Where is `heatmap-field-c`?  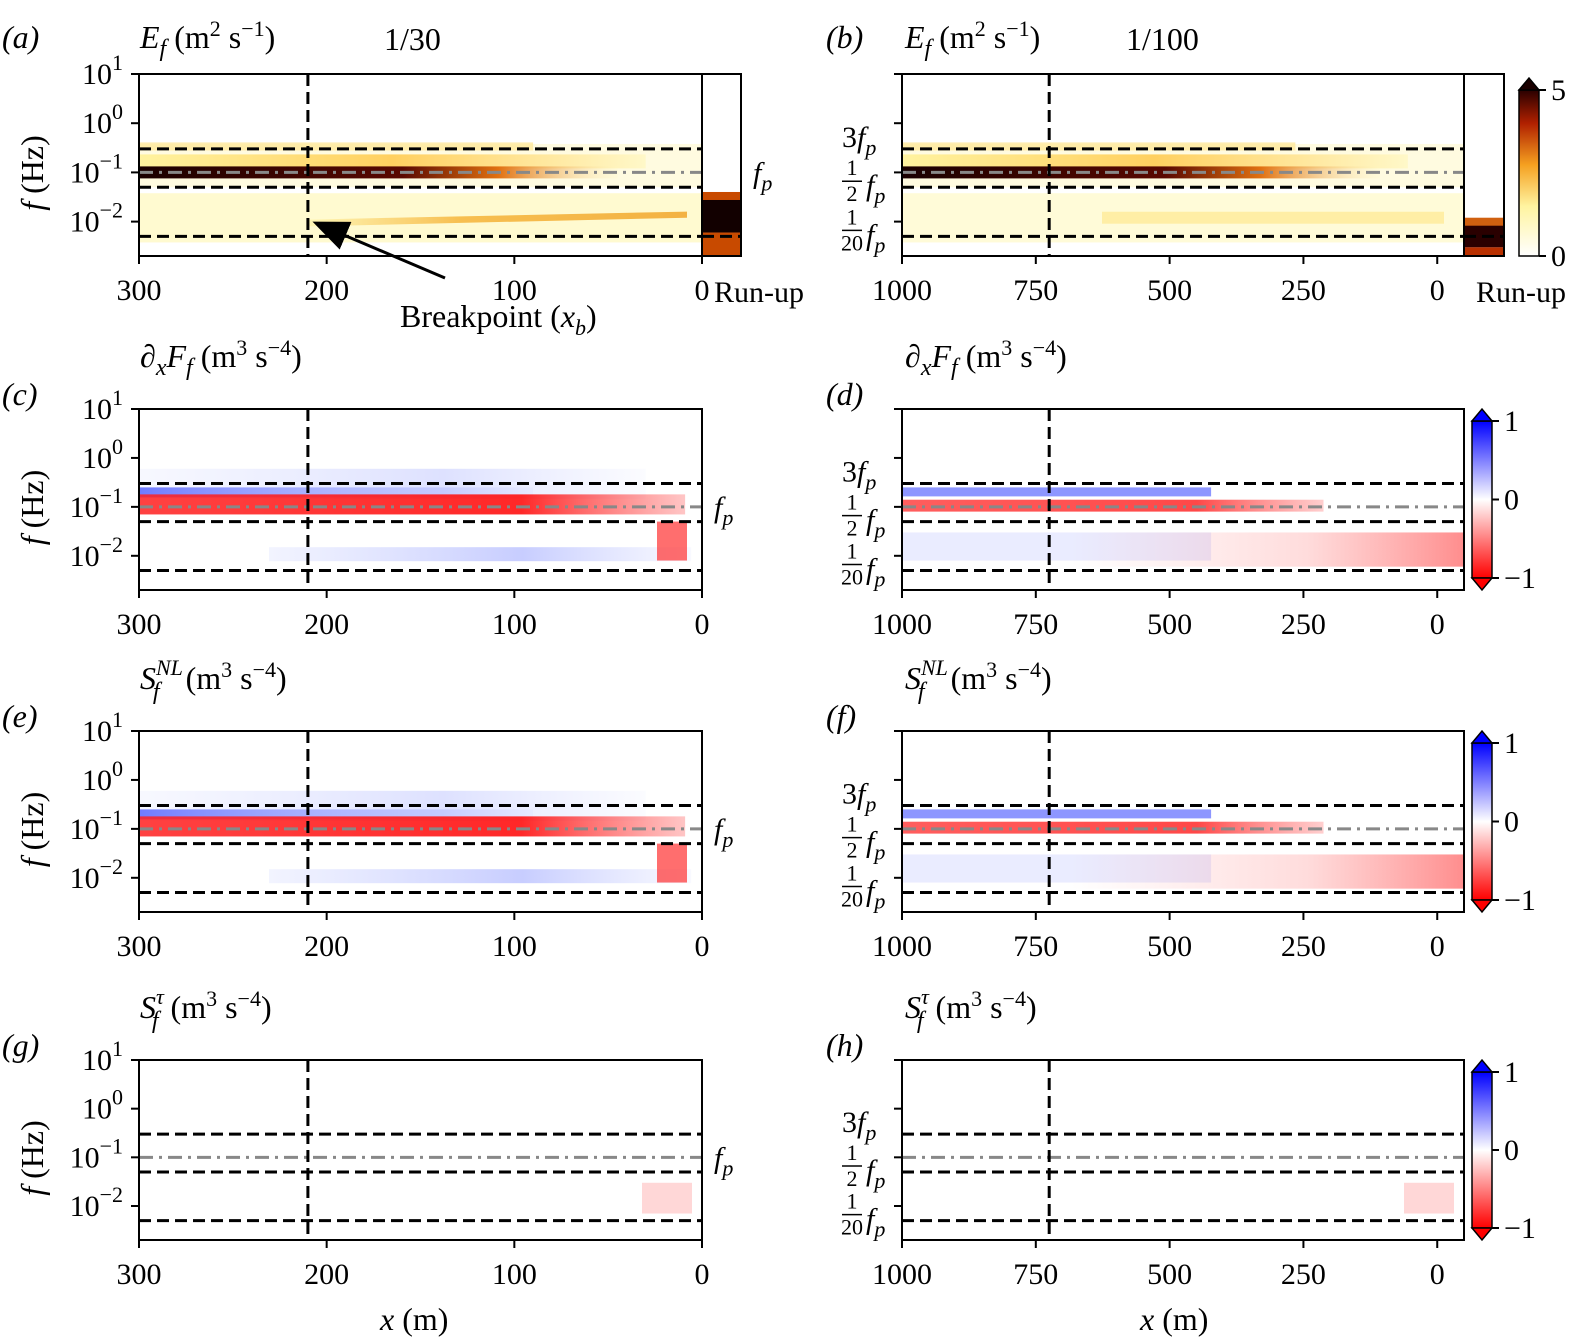 heatmap-field-c is located at coordinates (415, 515).